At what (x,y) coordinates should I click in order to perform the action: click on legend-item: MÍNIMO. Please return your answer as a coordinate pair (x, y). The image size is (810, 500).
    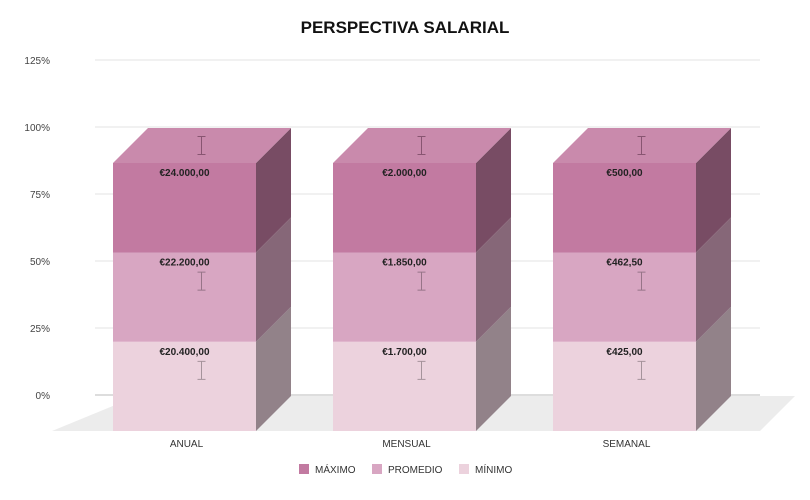
    Looking at the image, I should click on (485, 469).